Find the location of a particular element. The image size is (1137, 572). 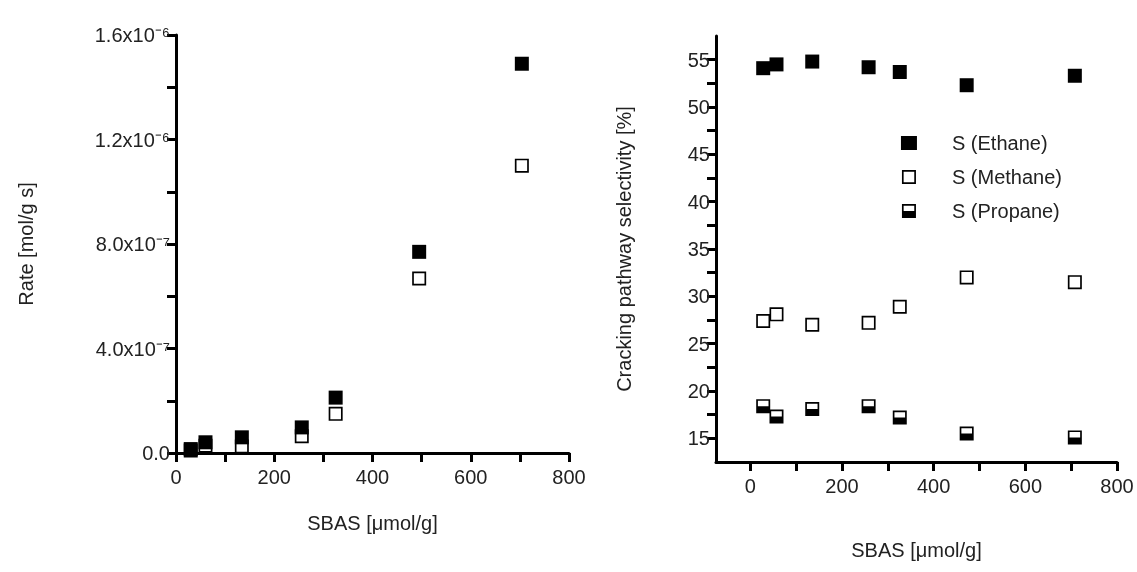

y-tick-label: 35 is located at coordinates (698, 249).